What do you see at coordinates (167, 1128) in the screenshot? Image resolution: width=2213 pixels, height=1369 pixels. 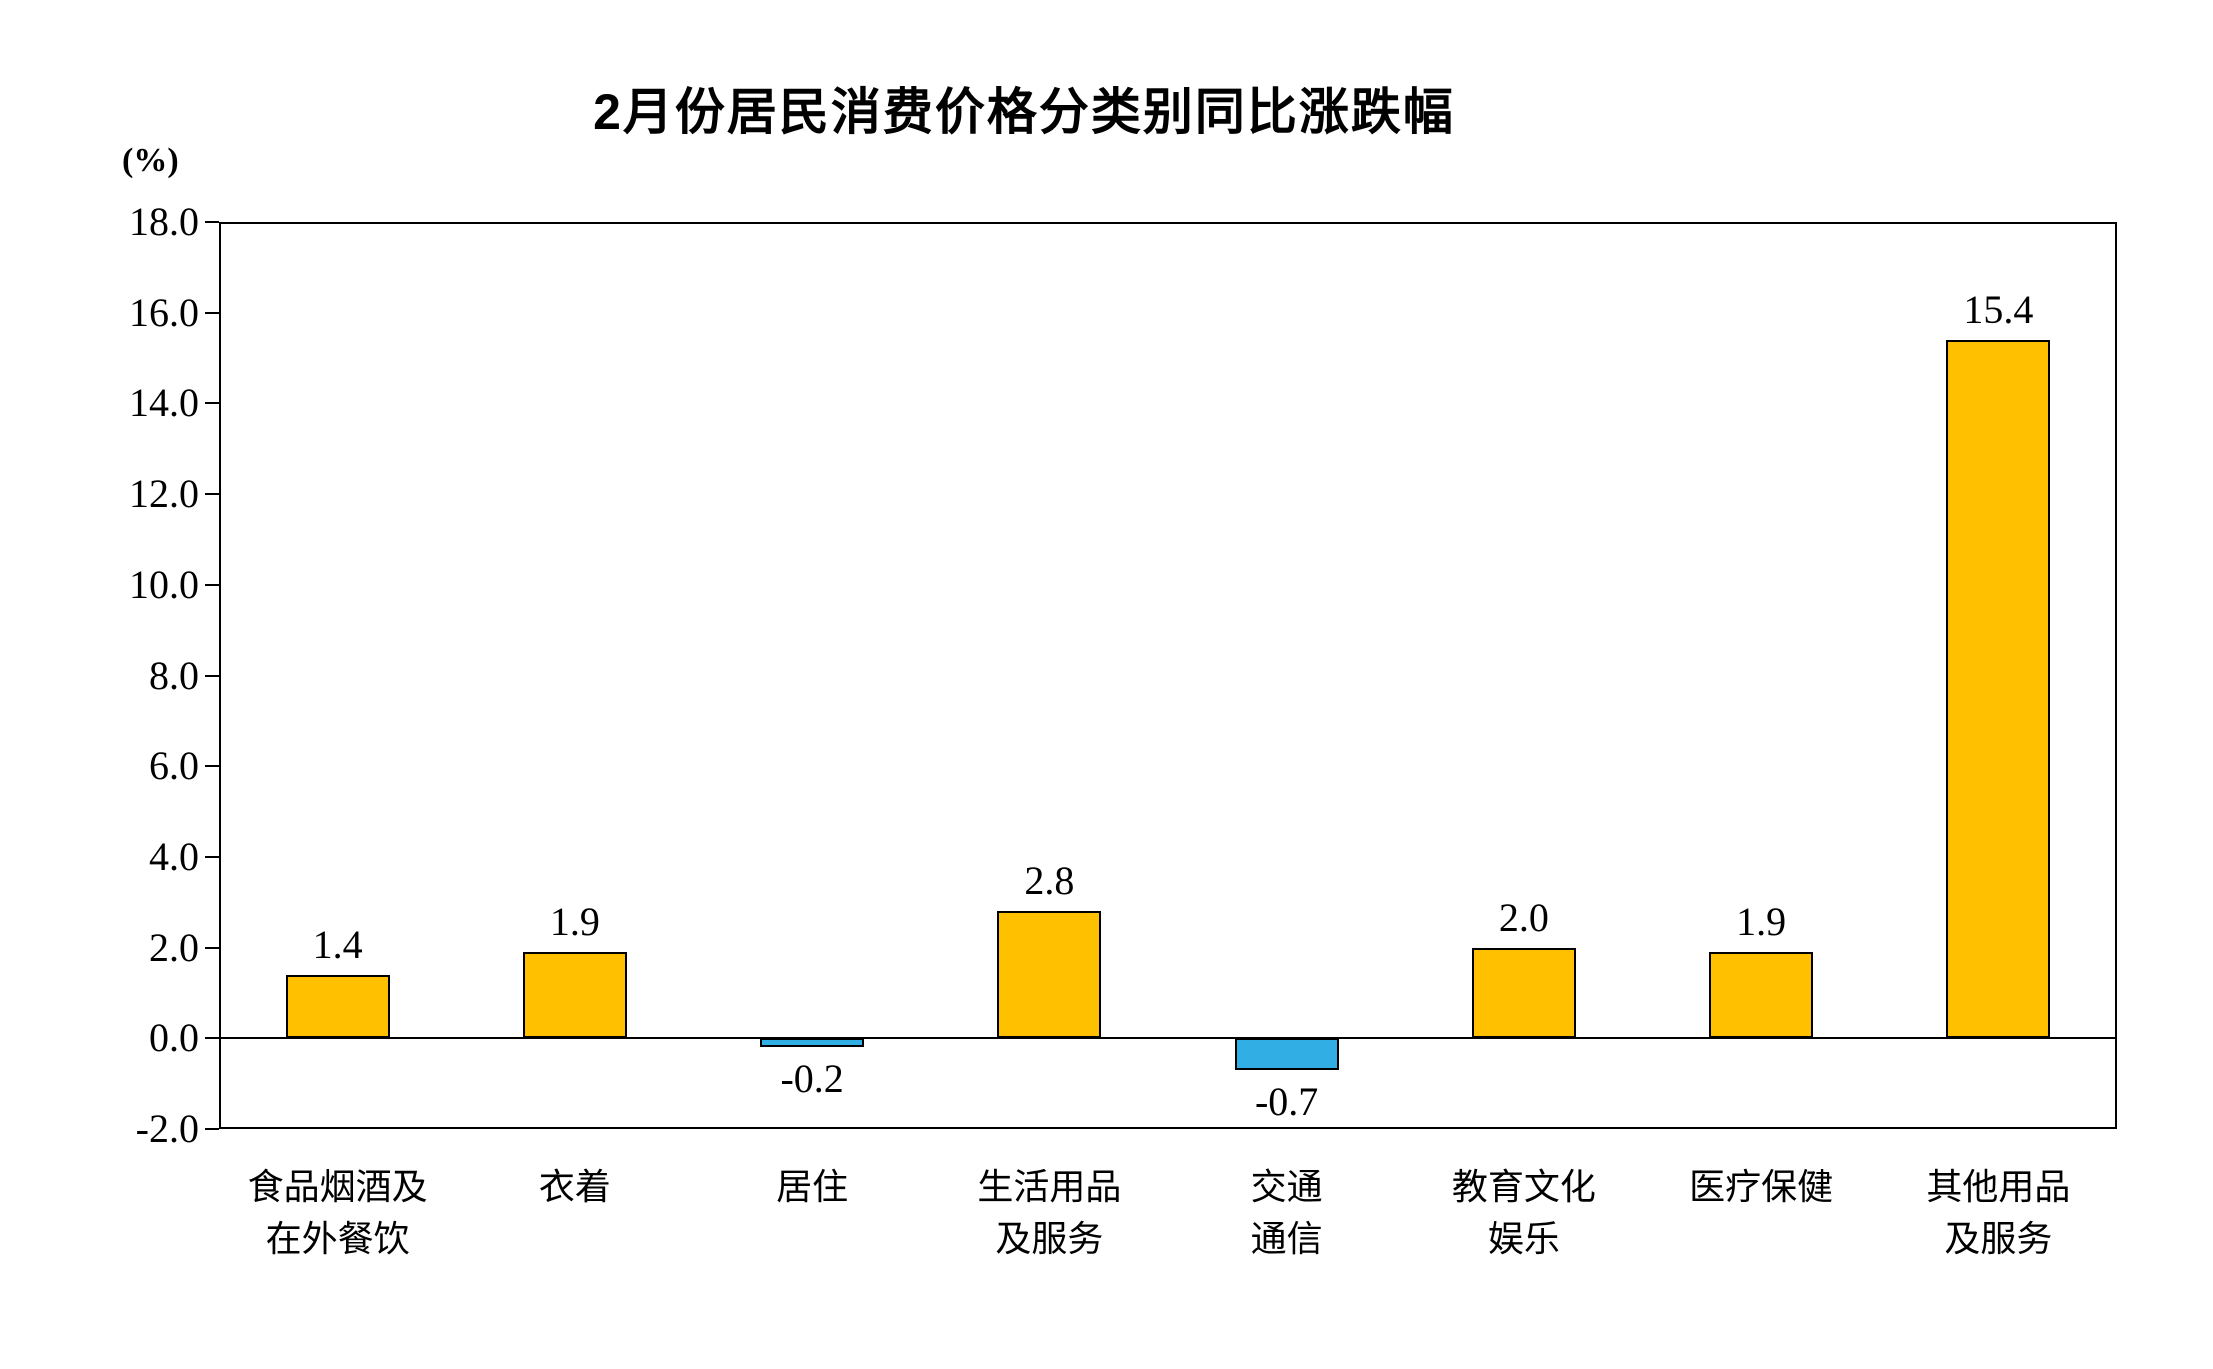 I see `y-tick-label: -2.0` at bounding box center [167, 1128].